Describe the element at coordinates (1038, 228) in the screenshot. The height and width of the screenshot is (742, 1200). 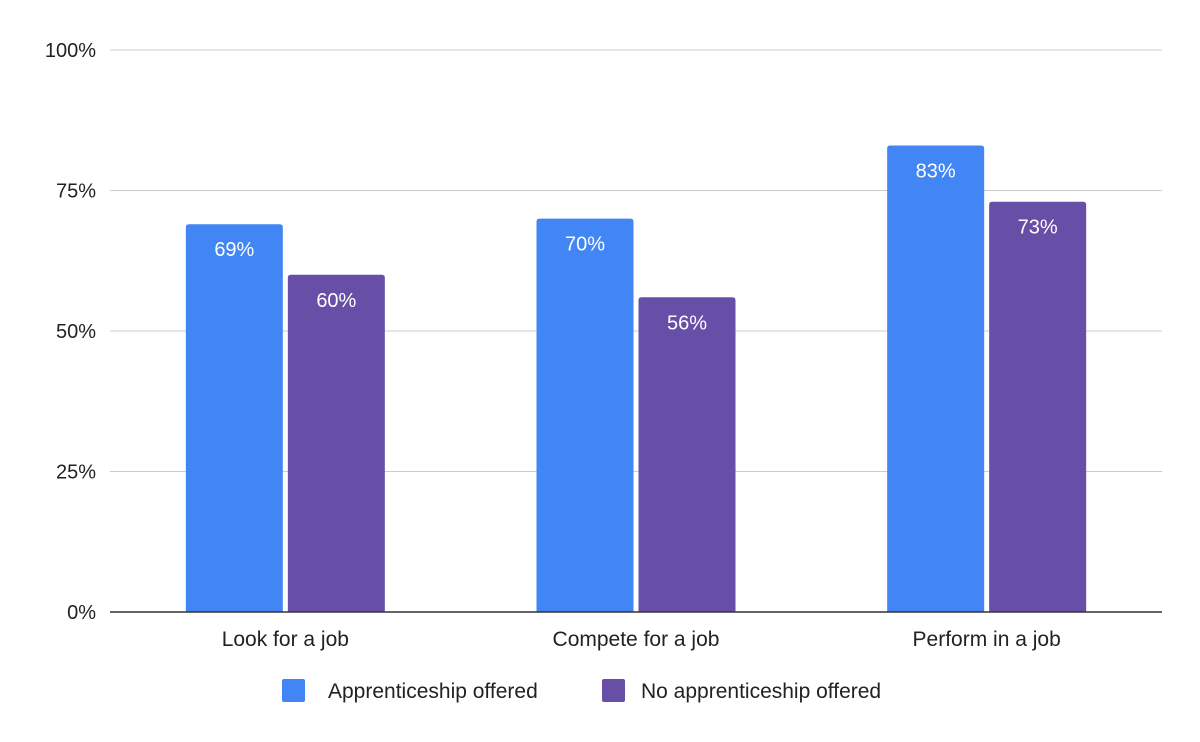
I see `bar-value-label: 73%` at that location.